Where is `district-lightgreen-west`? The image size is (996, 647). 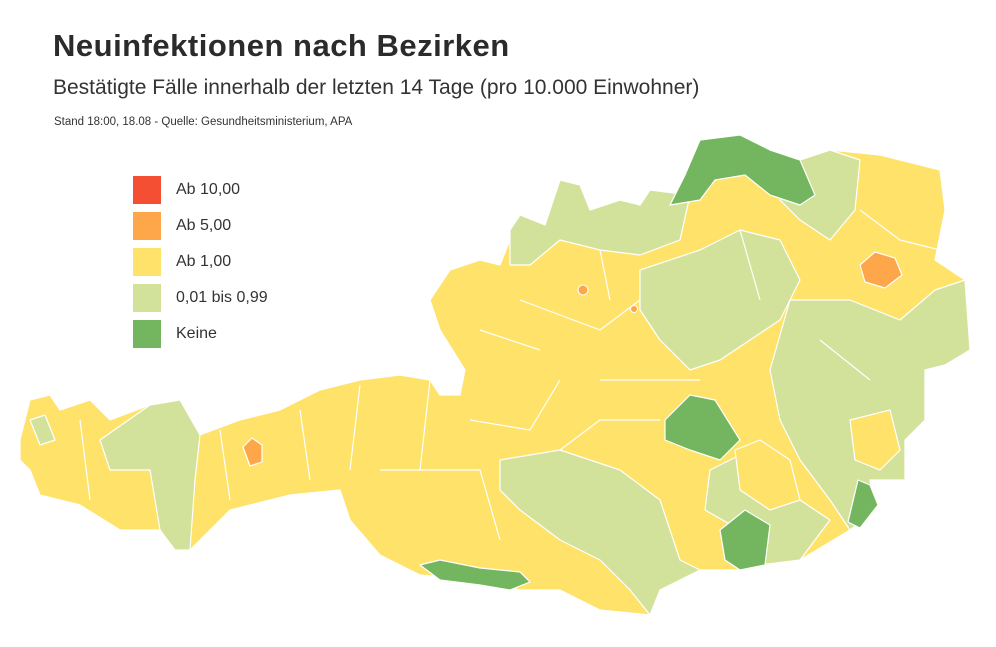 district-lightgreen-west is located at coordinates (150, 475).